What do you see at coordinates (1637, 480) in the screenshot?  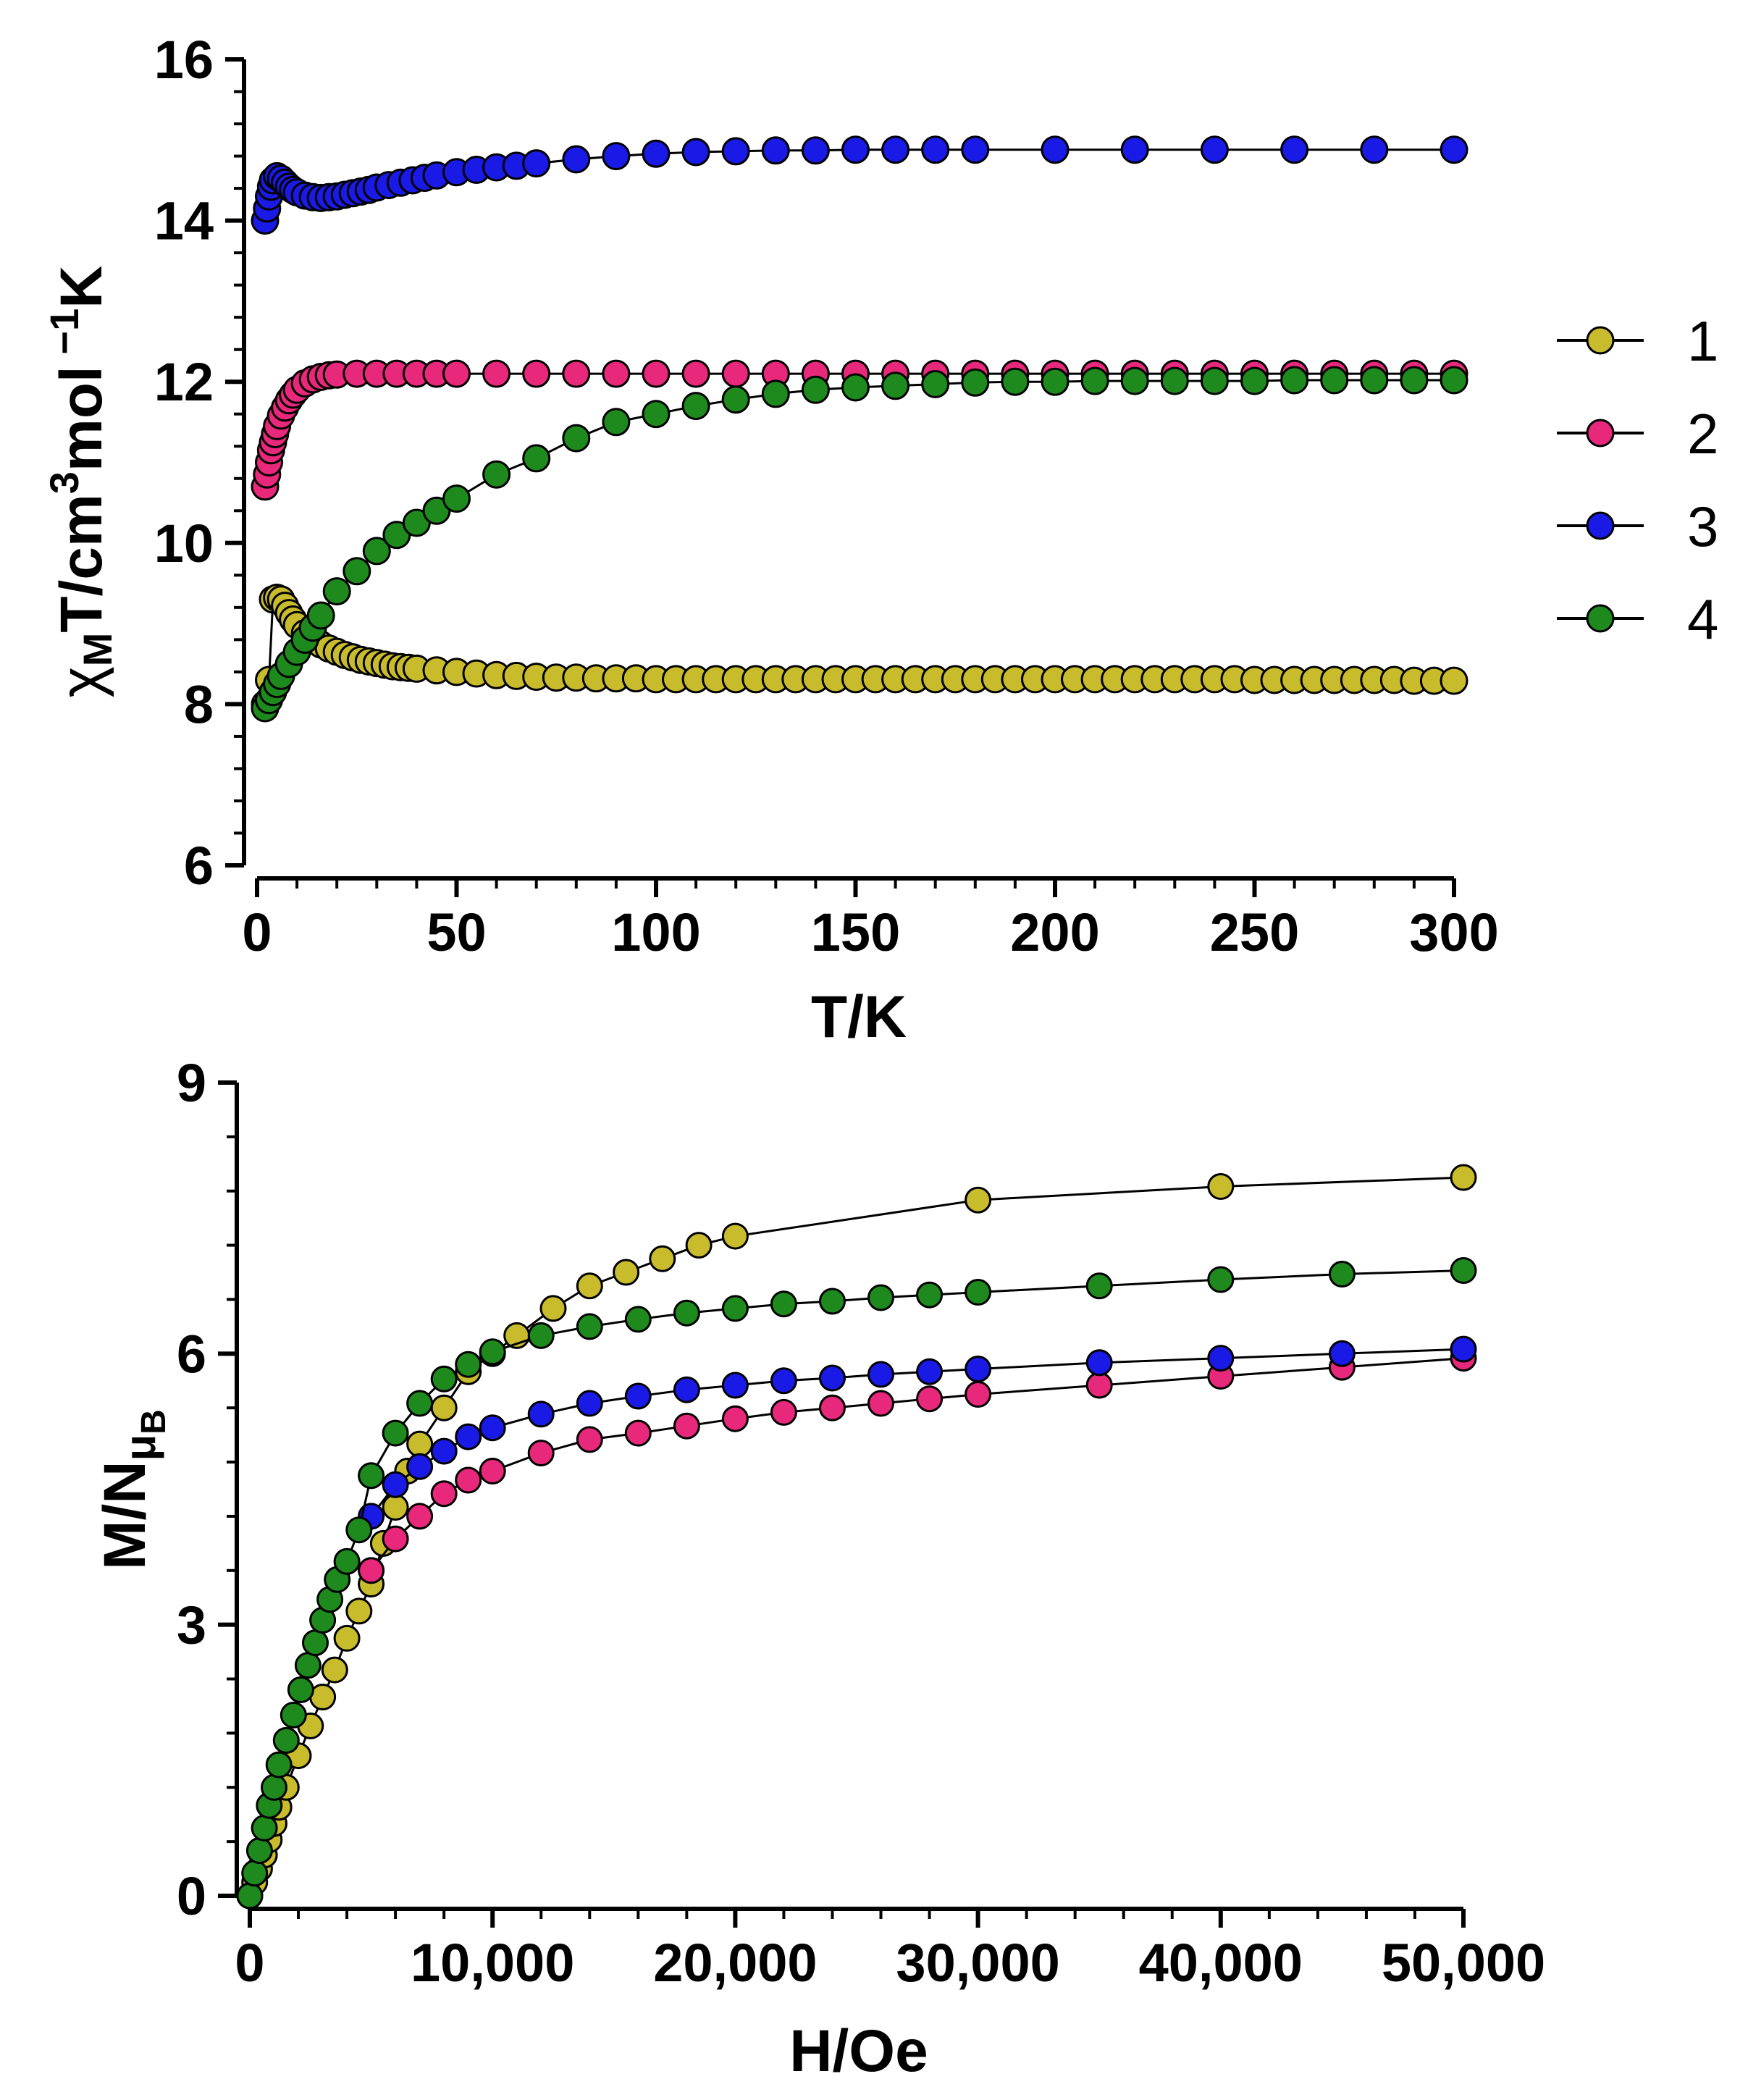 I see `legend: 1 2 3 4` at bounding box center [1637, 480].